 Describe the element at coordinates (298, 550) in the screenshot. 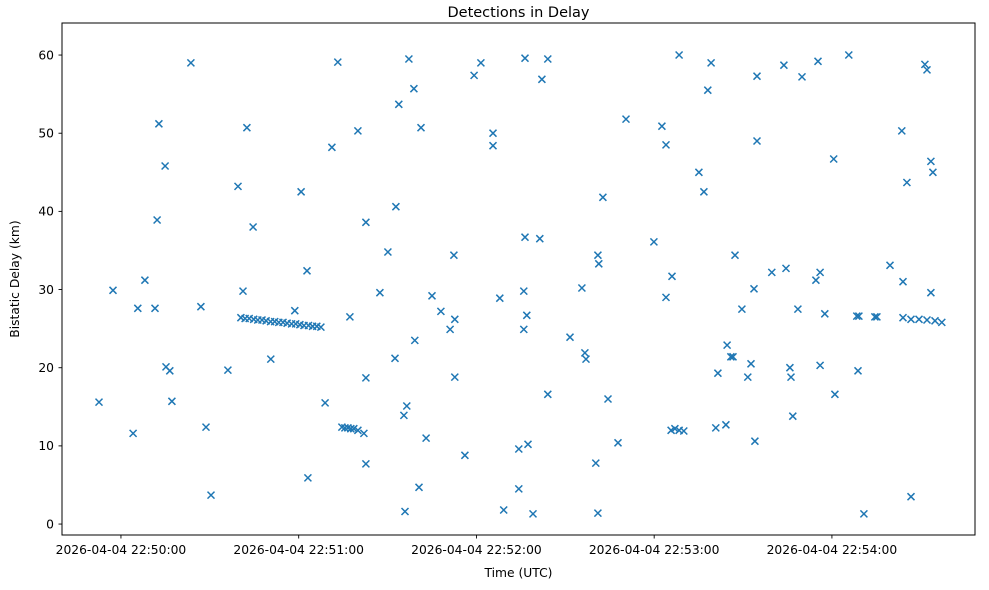

I see `x-tick-label: 2026-04-04 22:51:00` at that location.